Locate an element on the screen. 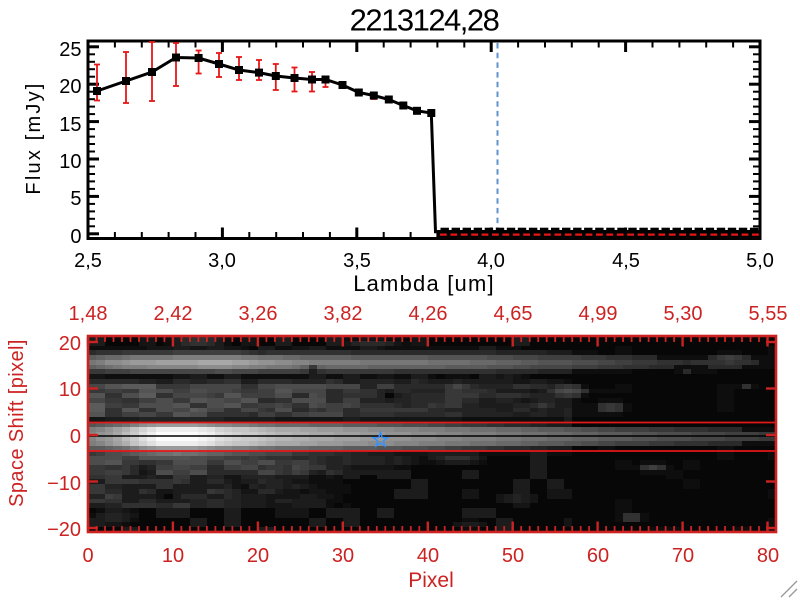  svg-text: 3,0 is located at coordinates (222, 261).